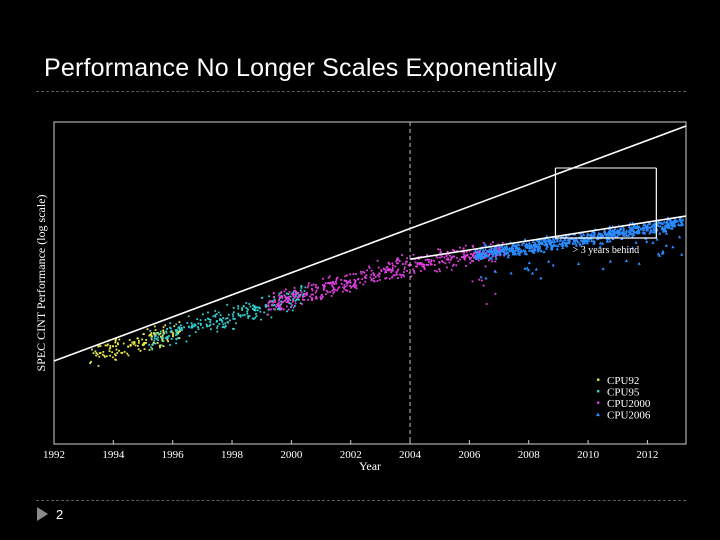 This screenshot has height=540, width=720. Describe the element at coordinates (588, 455) in the screenshot. I see `x-tick-label: 2010` at that location.